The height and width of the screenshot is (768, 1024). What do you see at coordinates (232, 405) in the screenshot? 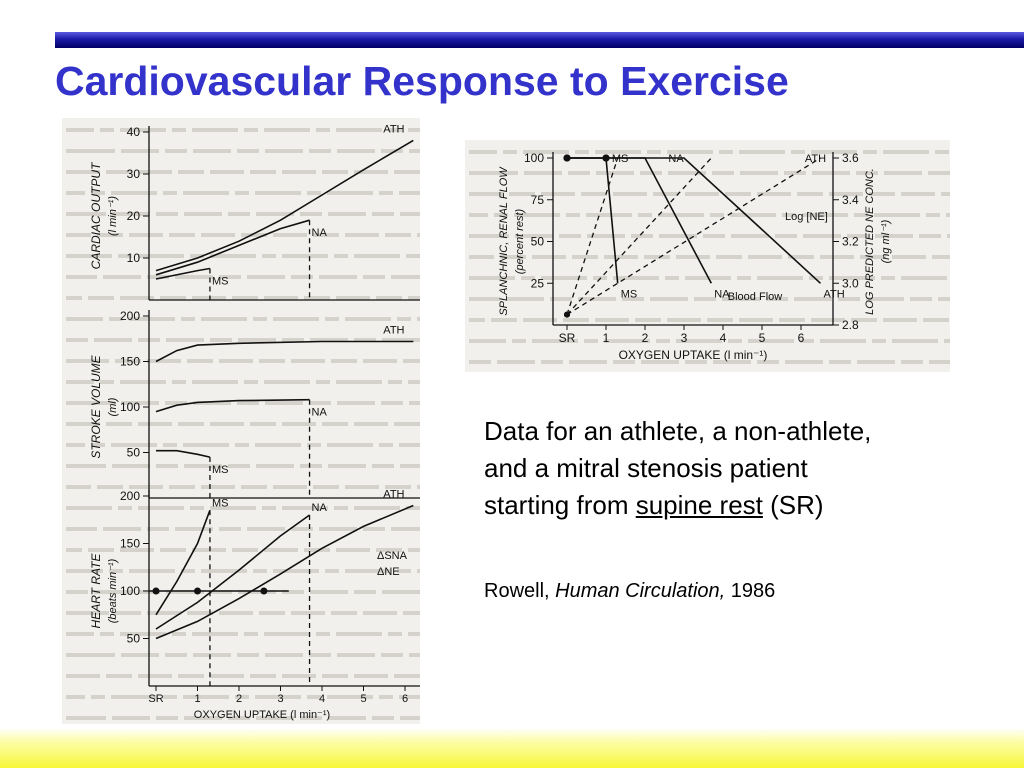
I see `series-line-na` at bounding box center [232, 405].